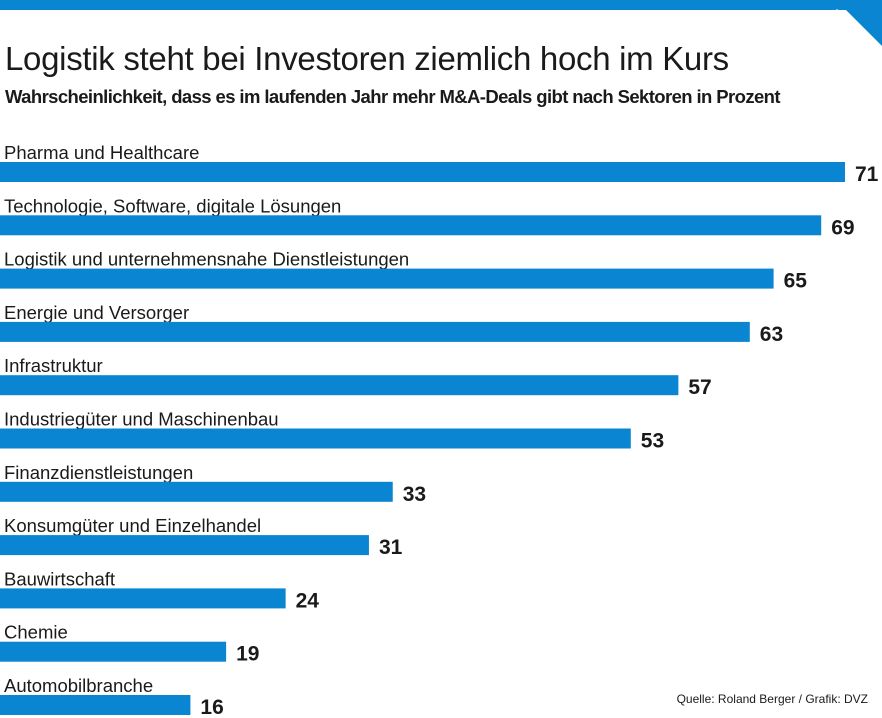 The height and width of the screenshot is (718, 882). Describe the element at coordinates (441, 5) in the screenshot. I see `top-accent-bar` at that location.